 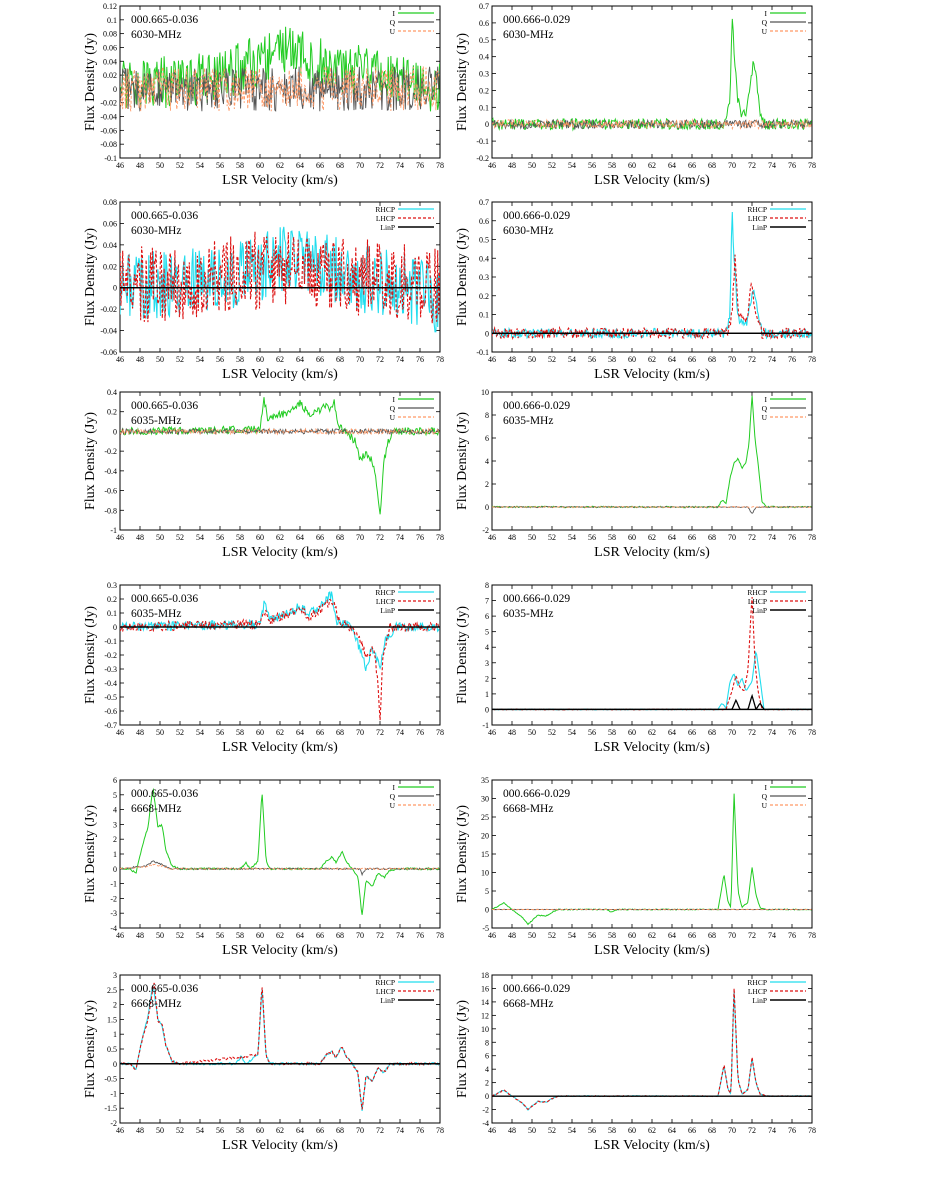 What do you see at coordinates (108, 117) in the screenshot?
I see `y-tick-label: -0.04` at bounding box center [108, 117].